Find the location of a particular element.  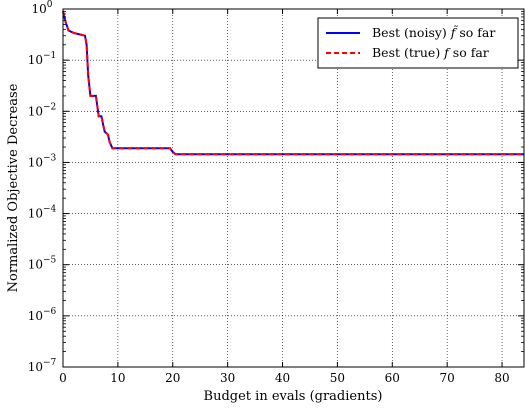

x-tick-label: 60 is located at coordinates (392, 378).